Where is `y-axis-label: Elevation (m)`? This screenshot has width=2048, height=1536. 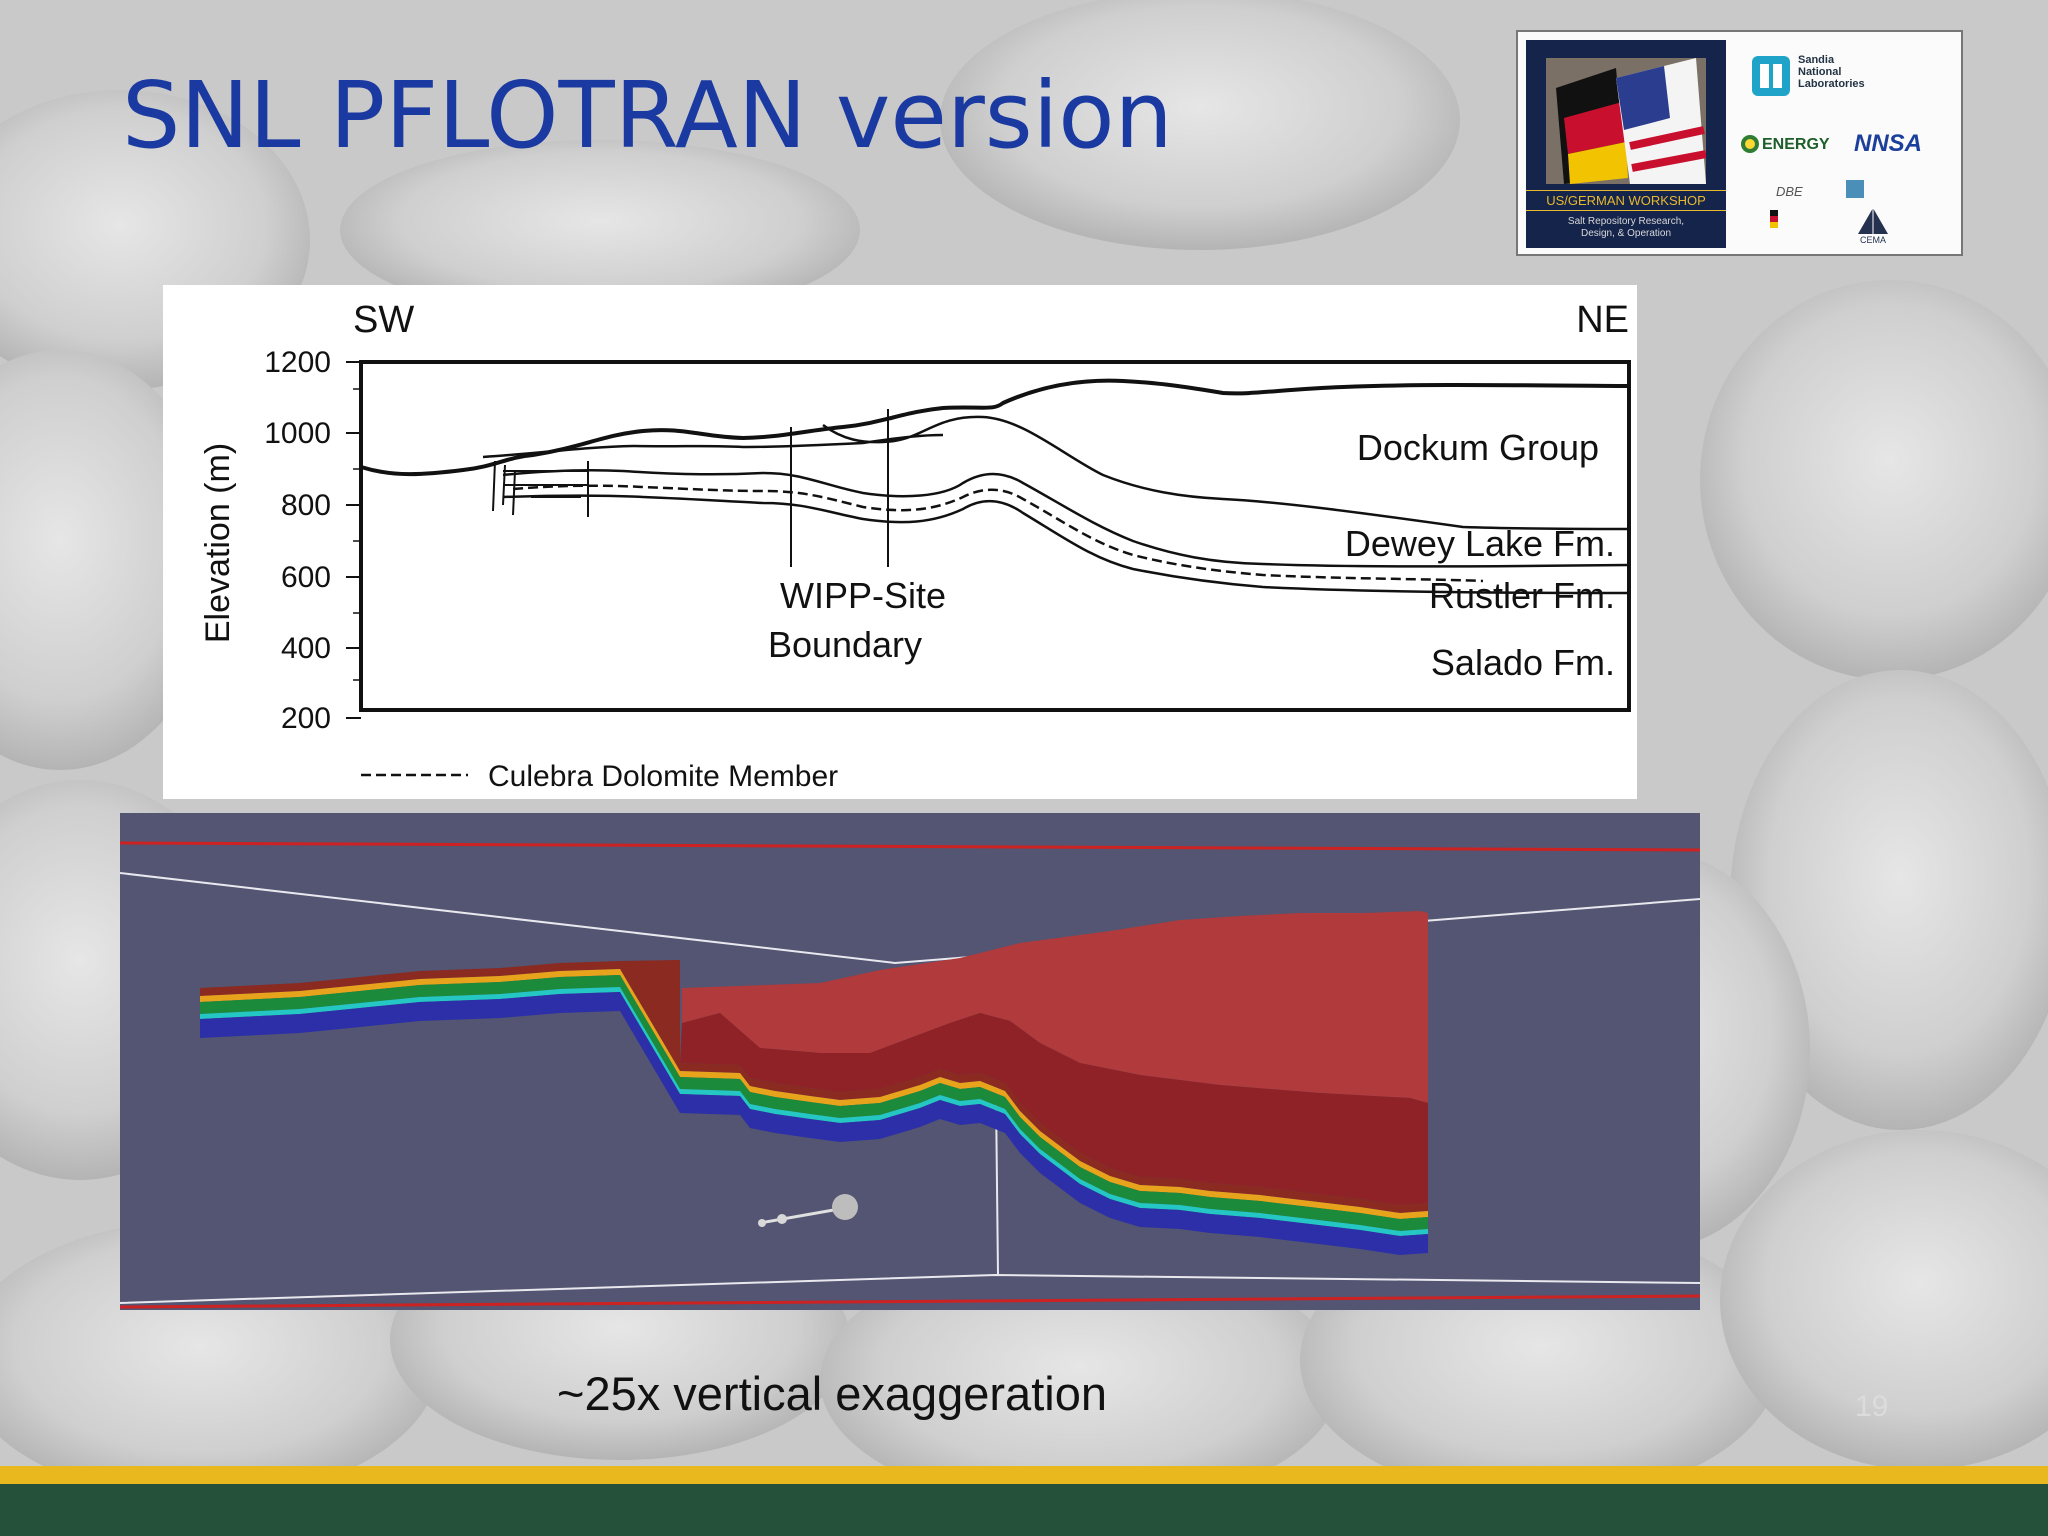
y-axis-label: Elevation (m) is located at coordinates (218, 543).